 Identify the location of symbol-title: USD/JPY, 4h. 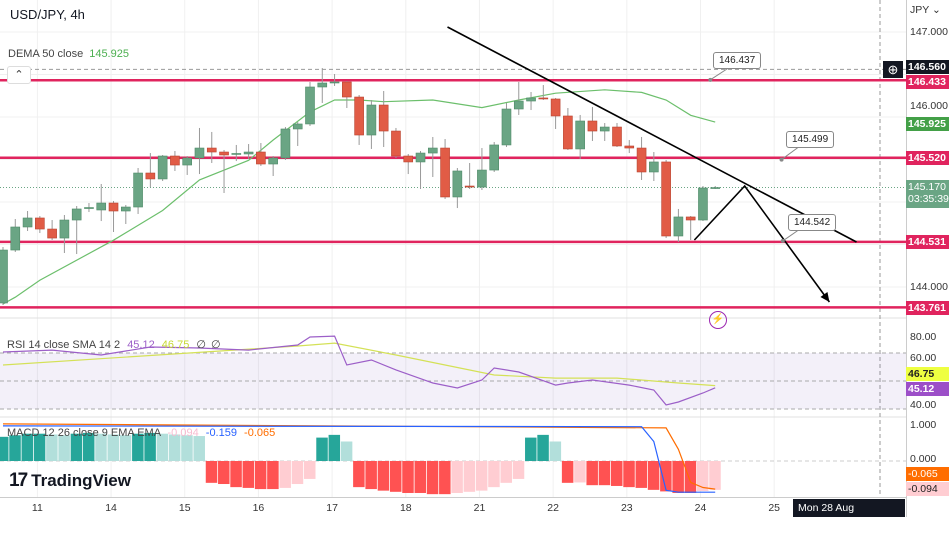
(47, 14).